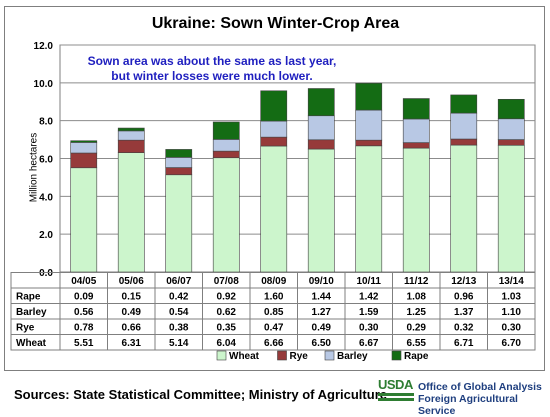 The height and width of the screenshot is (417, 550). I want to click on table-cell: 1.37, so click(464, 312).